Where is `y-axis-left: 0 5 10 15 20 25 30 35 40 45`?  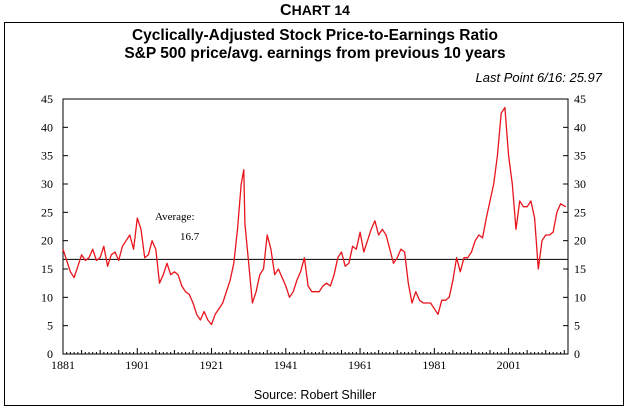 y-axis-left: 0 5 10 15 20 25 30 35 40 45 is located at coordinates (54, 226).